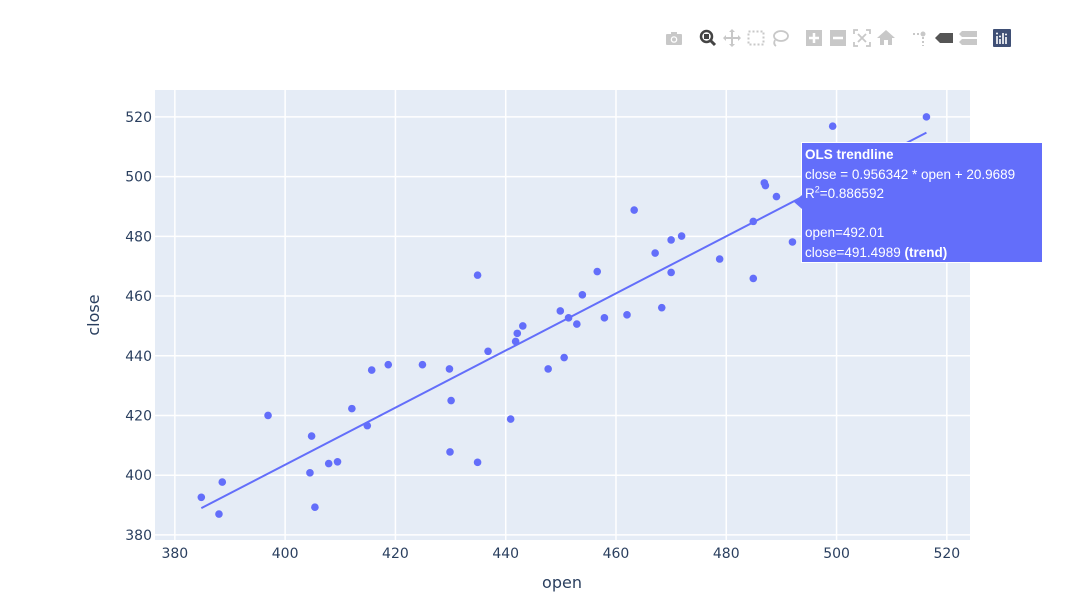 The height and width of the screenshot is (604, 1080). Describe the element at coordinates (138, 476) in the screenshot. I see `y-tick-label: 400` at that location.